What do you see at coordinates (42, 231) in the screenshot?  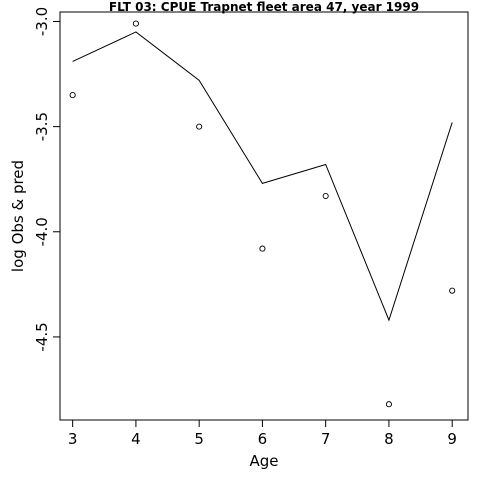 I see `y-tick-label: -4.0` at bounding box center [42, 231].